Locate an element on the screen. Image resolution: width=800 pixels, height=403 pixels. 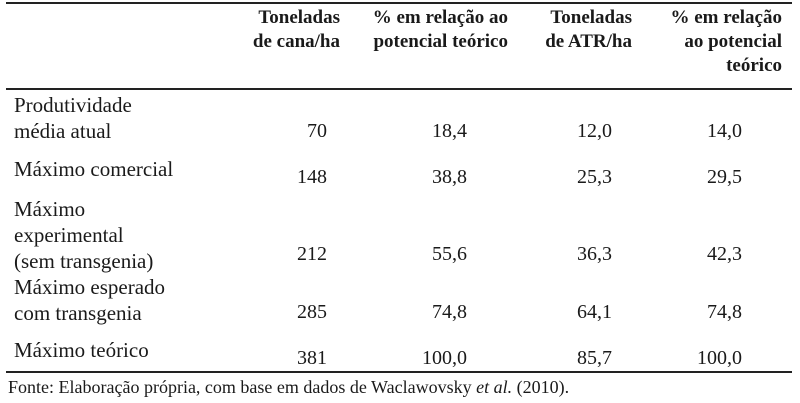
table-cell: 285 is located at coordinates (312, 312).